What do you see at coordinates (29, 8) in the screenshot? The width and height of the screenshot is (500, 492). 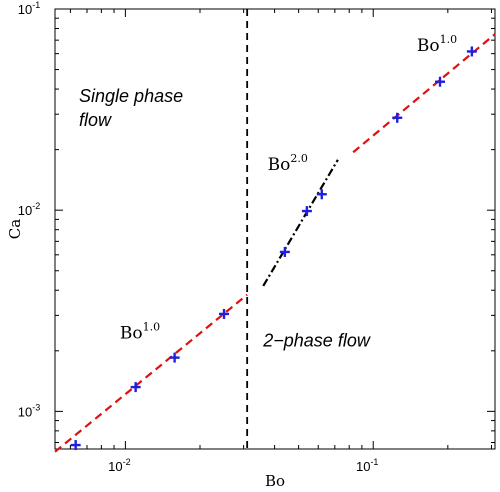 I see `y-tick-label: 10⁻¹` at bounding box center [29, 8].